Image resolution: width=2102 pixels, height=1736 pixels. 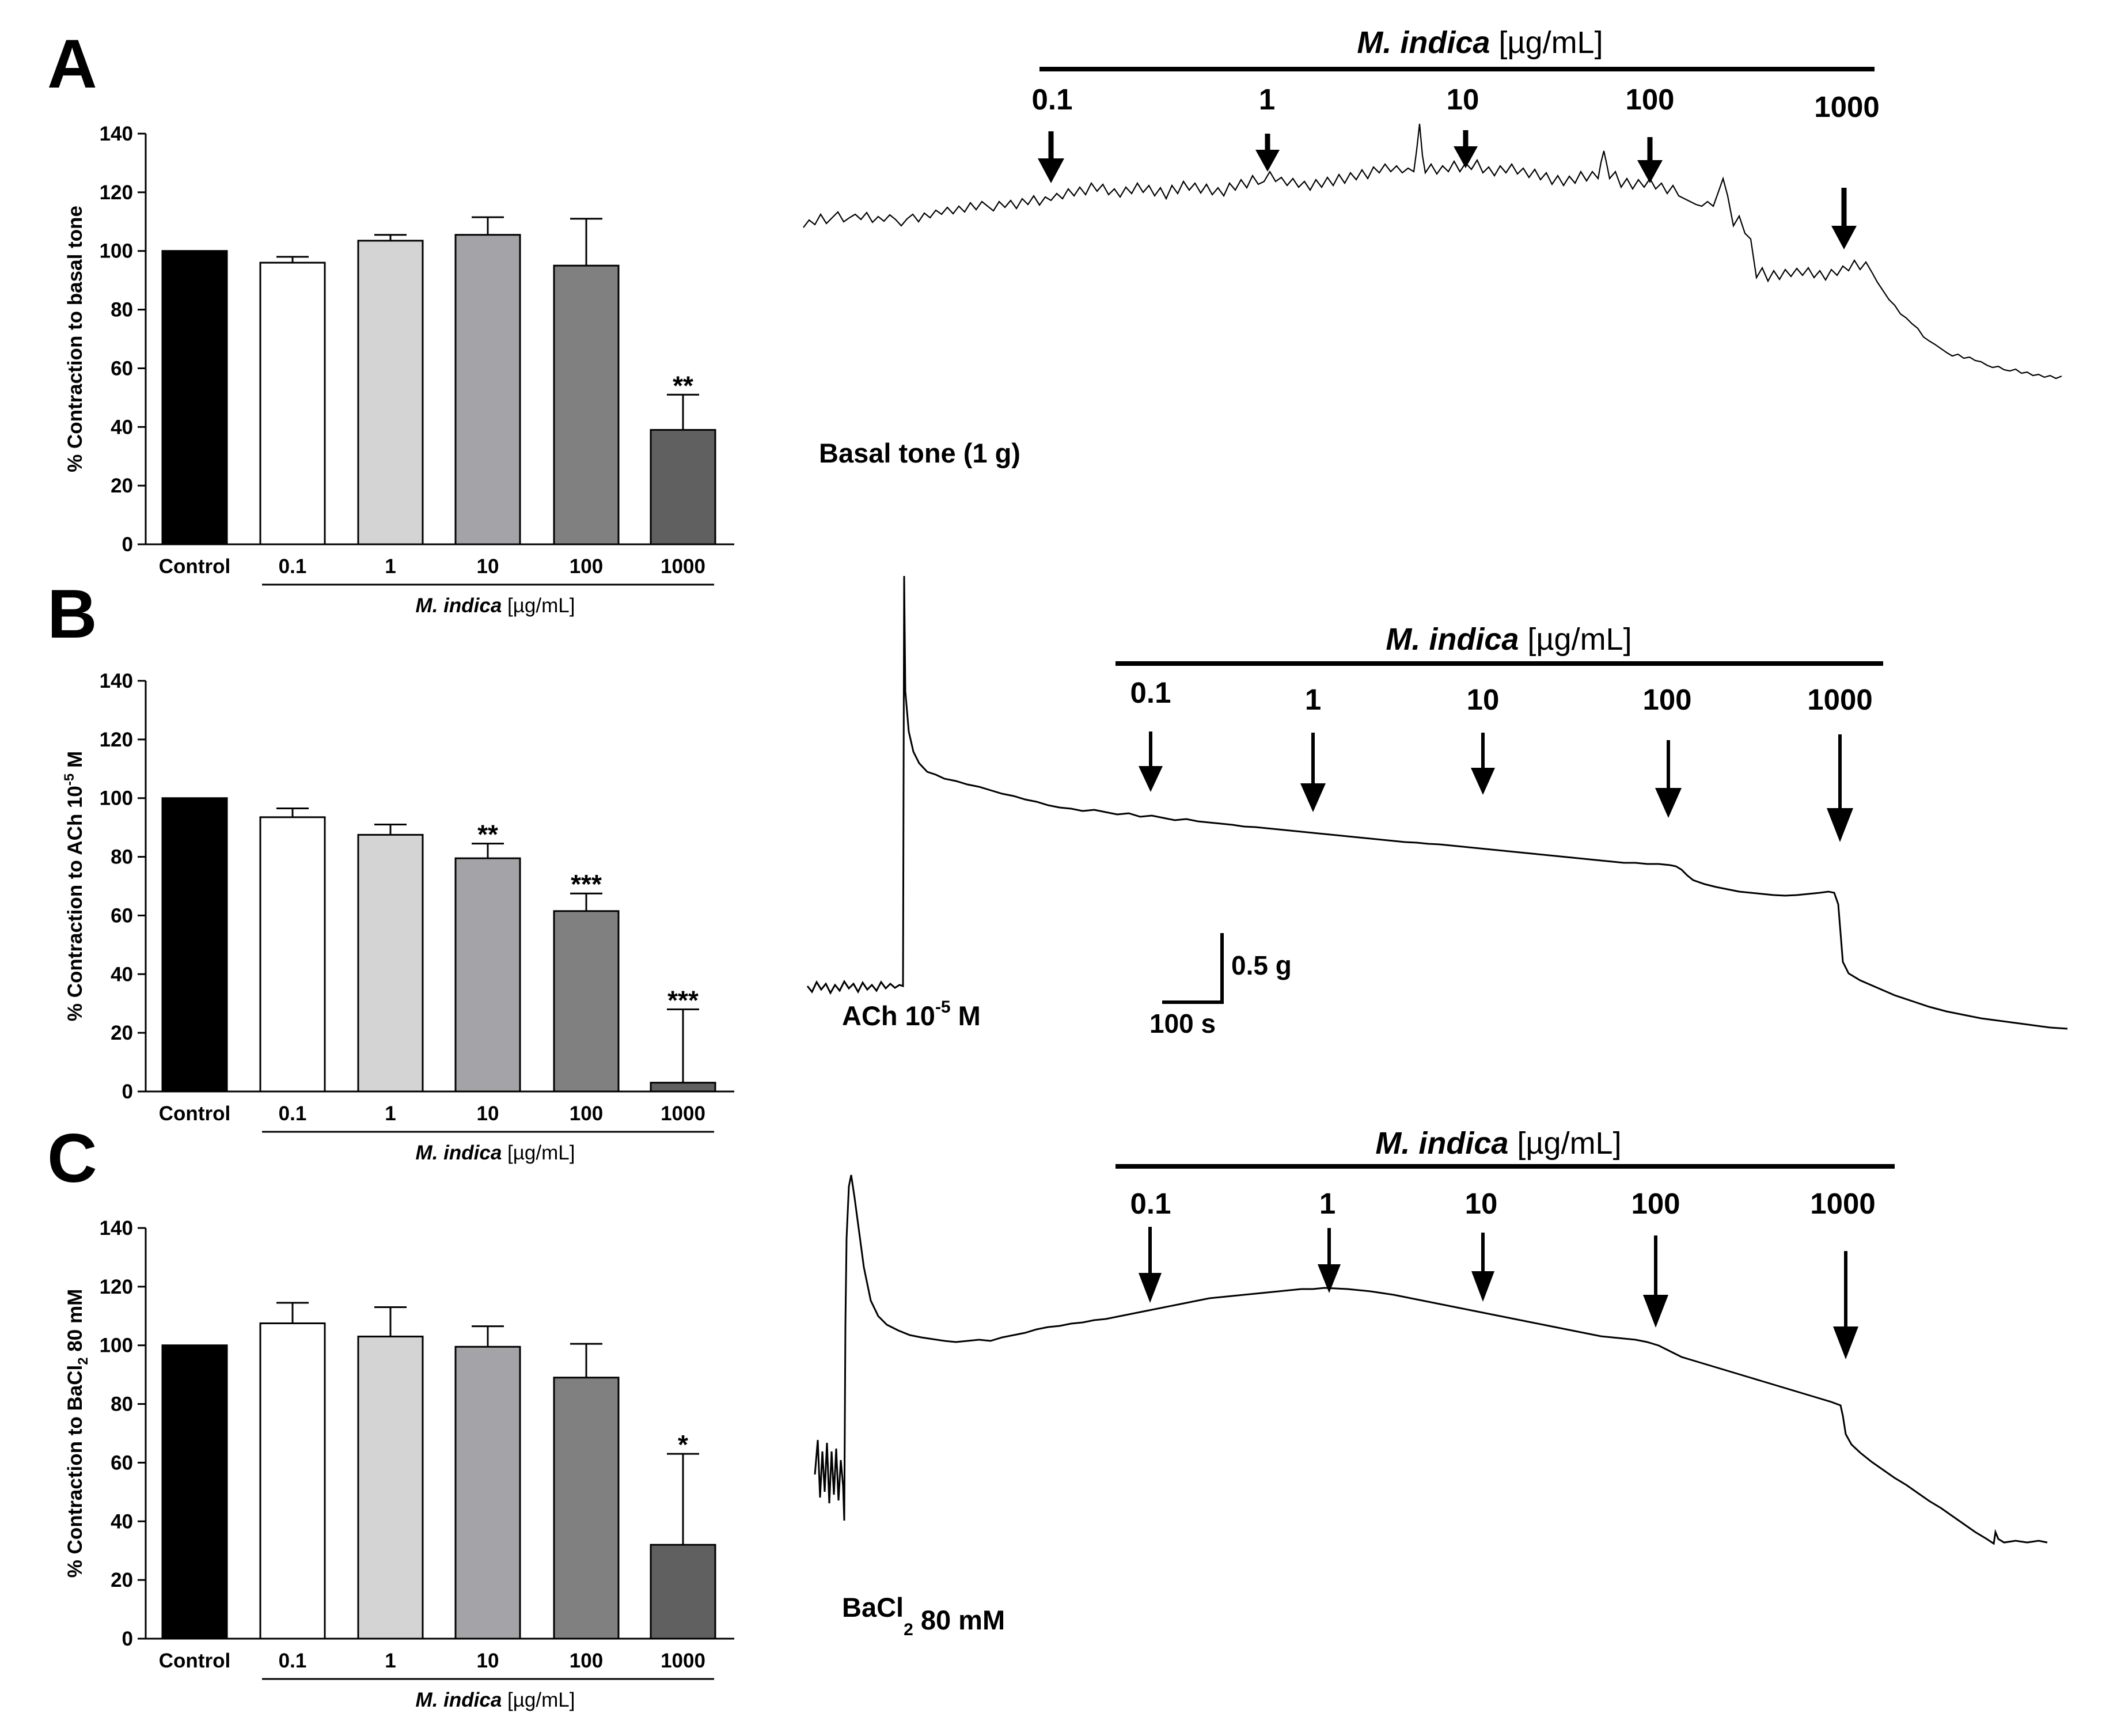 What do you see at coordinates (1656, 1203) in the screenshot?
I see `trace-c-dose-label: 100` at bounding box center [1656, 1203].